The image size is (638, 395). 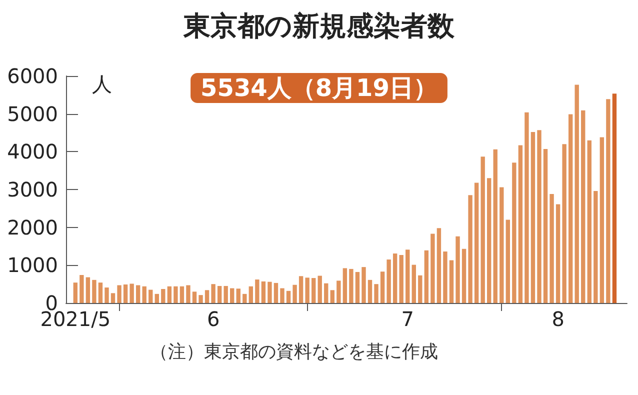 What do you see at coordinates (32, 190) in the screenshot?
I see `y-tick-label: 3000` at bounding box center [32, 190].